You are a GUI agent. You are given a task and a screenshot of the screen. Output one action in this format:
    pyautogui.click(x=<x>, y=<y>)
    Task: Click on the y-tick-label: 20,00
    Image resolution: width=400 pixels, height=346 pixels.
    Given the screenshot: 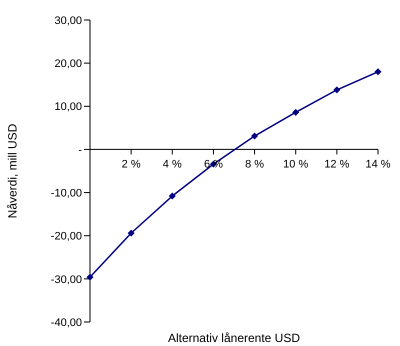 What is the action you would take?
    pyautogui.click(x=68, y=64)
    